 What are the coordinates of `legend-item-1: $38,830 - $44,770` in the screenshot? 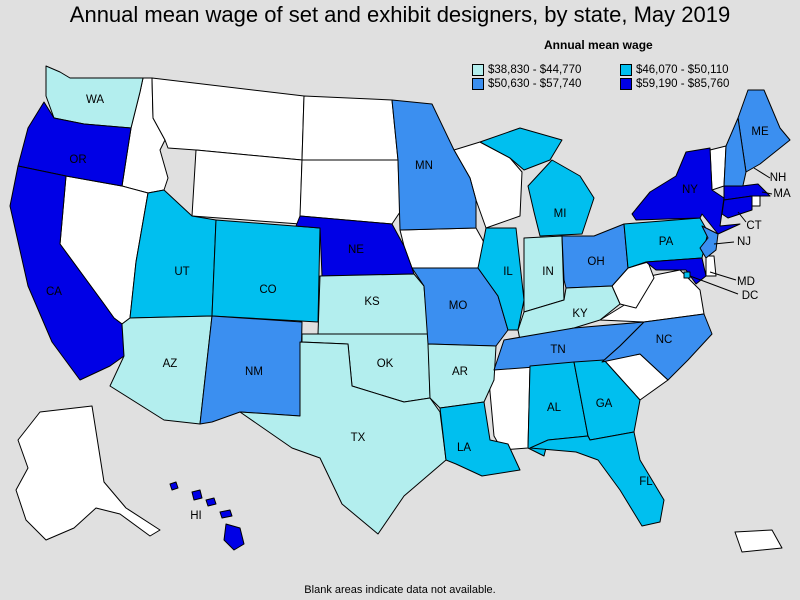 It's located at (526, 70).